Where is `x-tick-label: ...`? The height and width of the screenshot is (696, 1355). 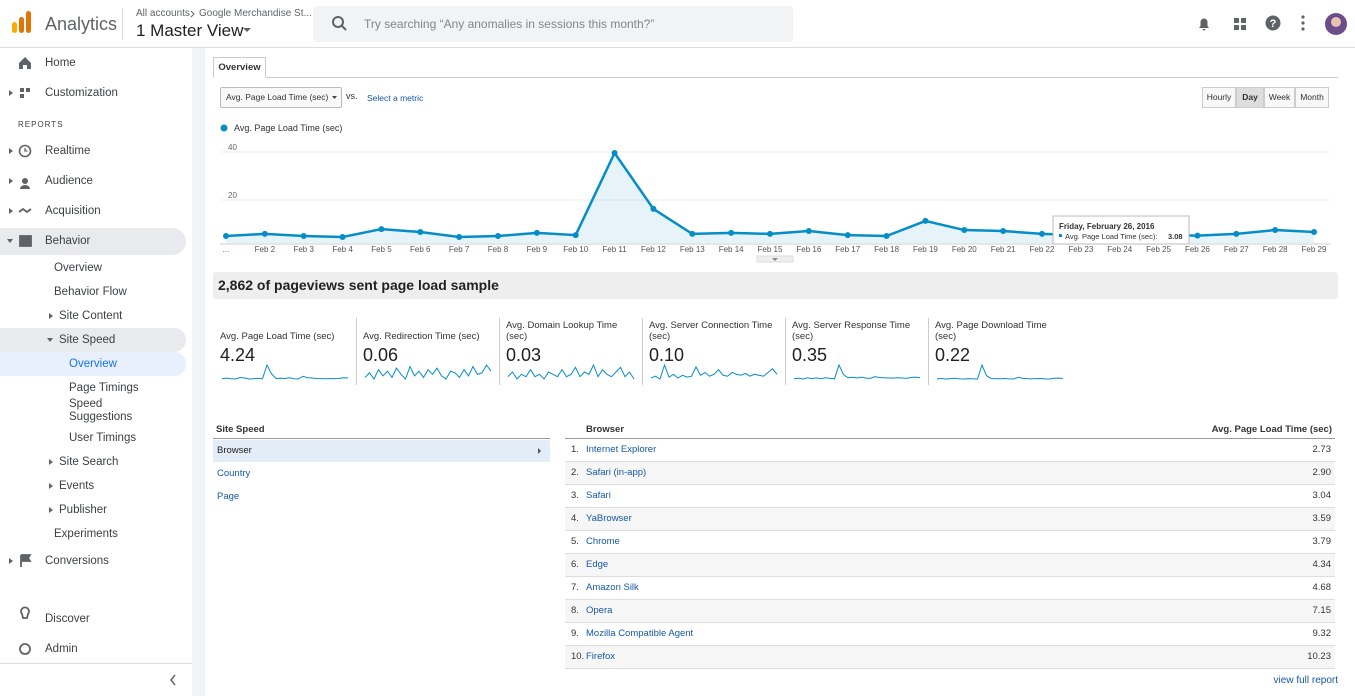 x-tick-label: ... is located at coordinates (226, 249).